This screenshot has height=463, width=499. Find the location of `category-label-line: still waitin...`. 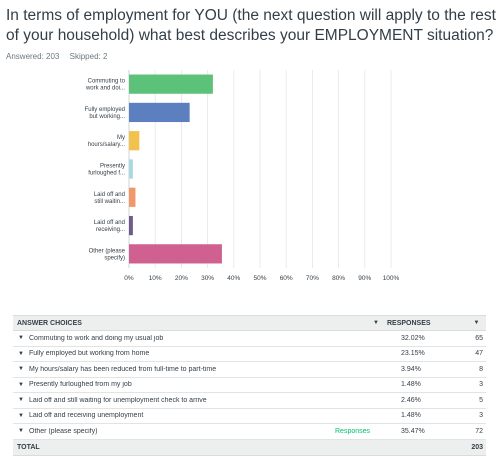

category-label-line: still waitin... is located at coordinates (109, 202).